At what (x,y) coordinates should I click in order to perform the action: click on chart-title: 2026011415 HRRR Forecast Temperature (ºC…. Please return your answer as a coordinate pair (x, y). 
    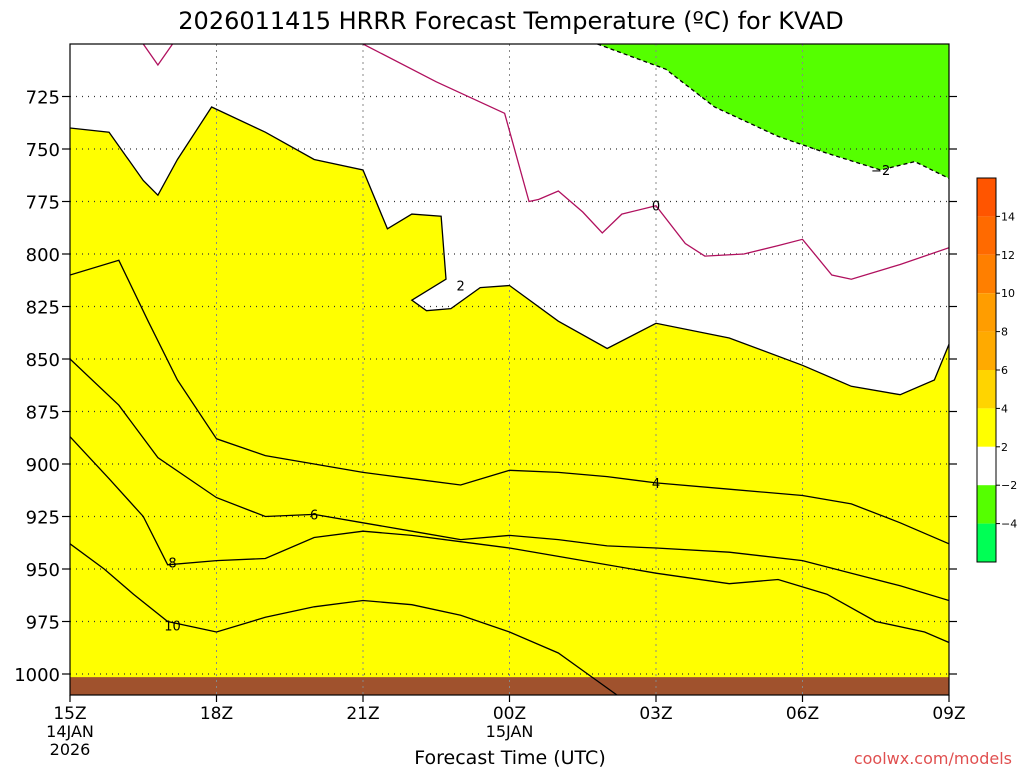
    Looking at the image, I should click on (510, 21).